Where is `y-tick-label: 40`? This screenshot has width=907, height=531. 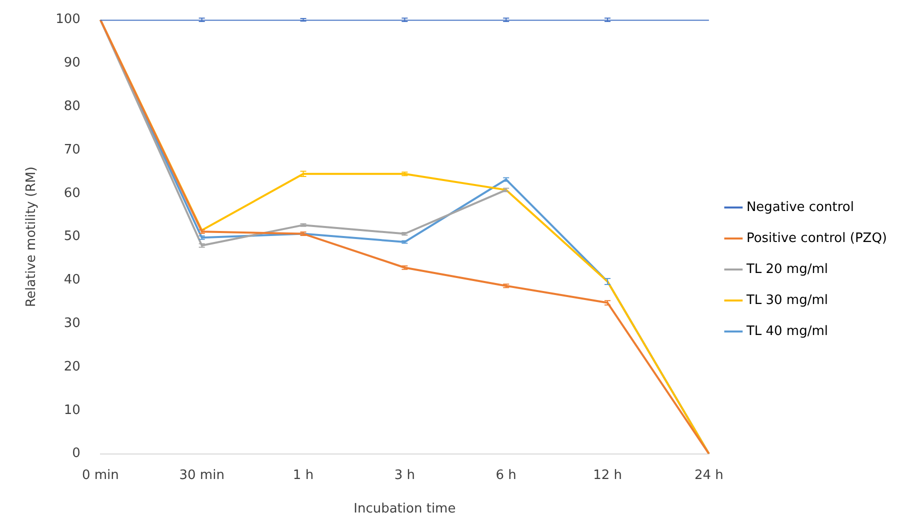
y-tick-label: 40 is located at coordinates (72, 280).